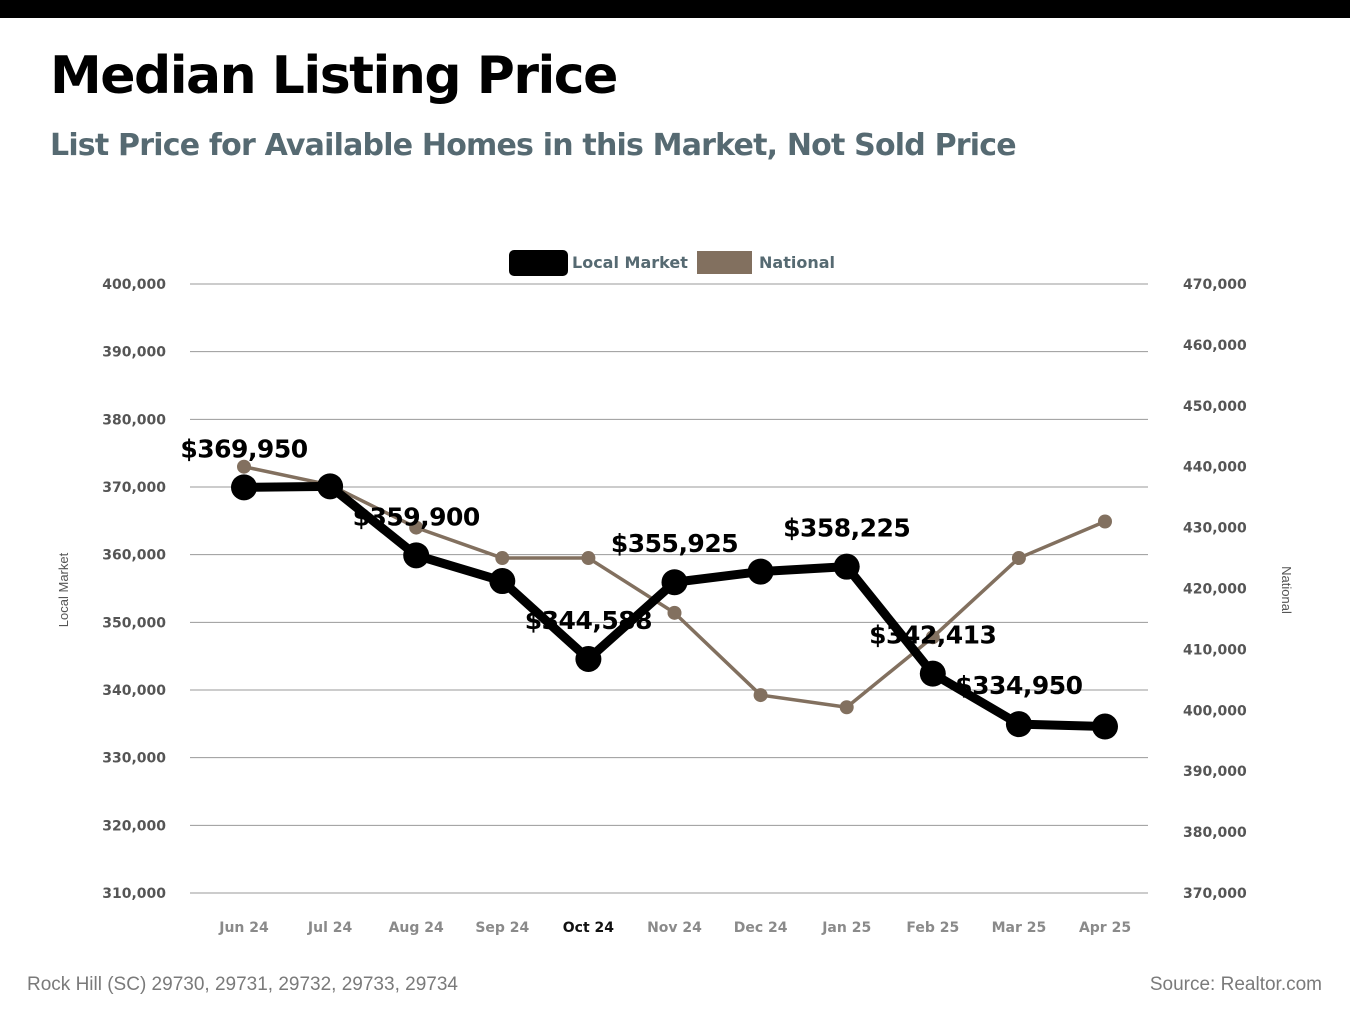 The width and height of the screenshot is (1350, 1012). I want to click on x-tick-label: Feb 25, so click(932, 928).